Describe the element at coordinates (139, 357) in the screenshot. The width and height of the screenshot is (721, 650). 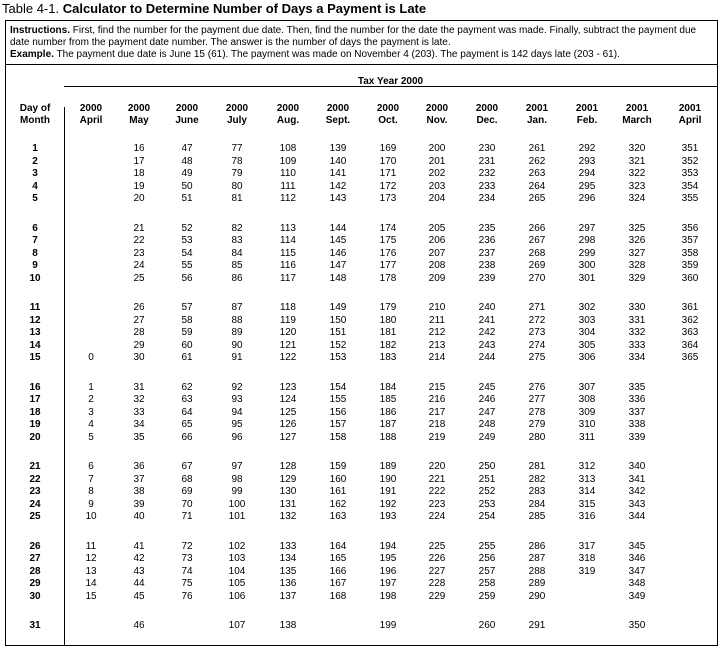
I see `day-count: 30` at that location.